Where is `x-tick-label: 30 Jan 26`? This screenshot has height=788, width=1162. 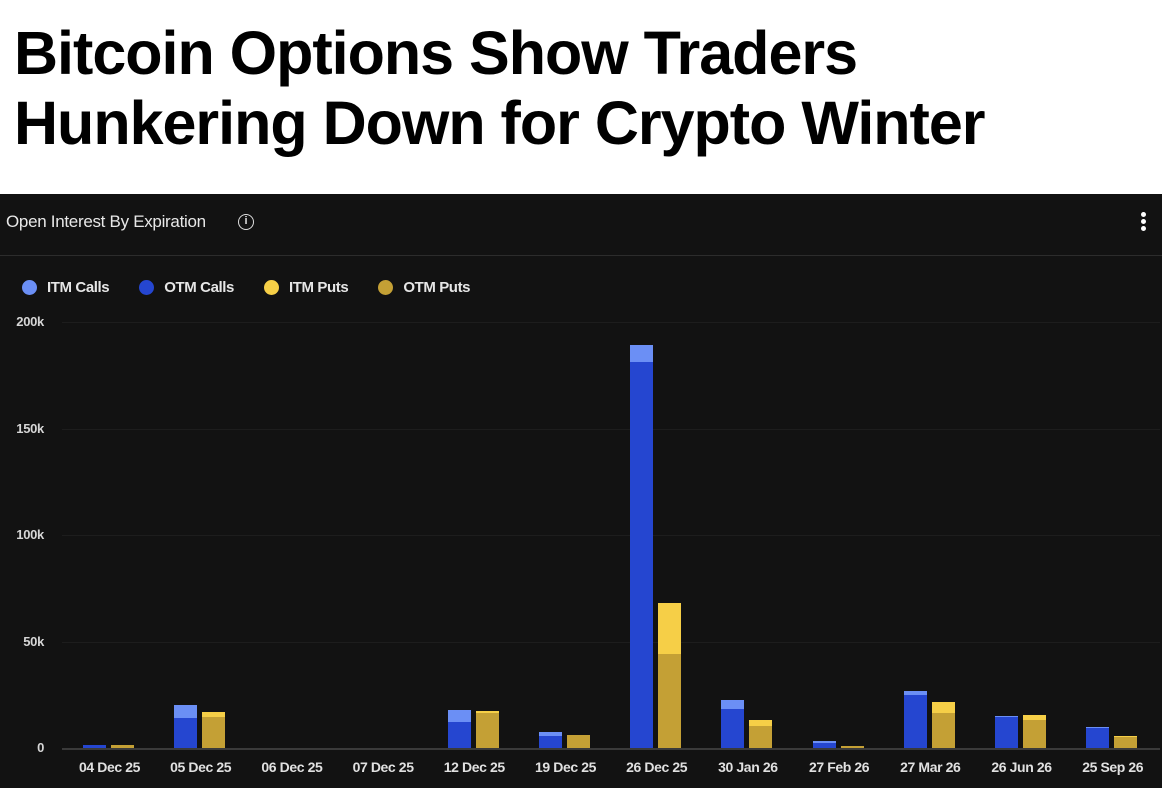
x-tick-label: 30 Jan 26 is located at coordinates (748, 767).